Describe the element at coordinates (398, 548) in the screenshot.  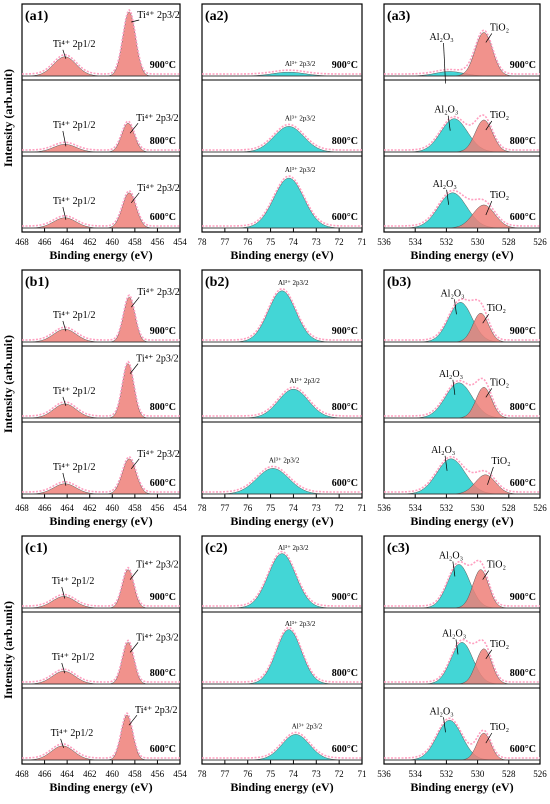
I see `panel-label: (c3)` at that location.